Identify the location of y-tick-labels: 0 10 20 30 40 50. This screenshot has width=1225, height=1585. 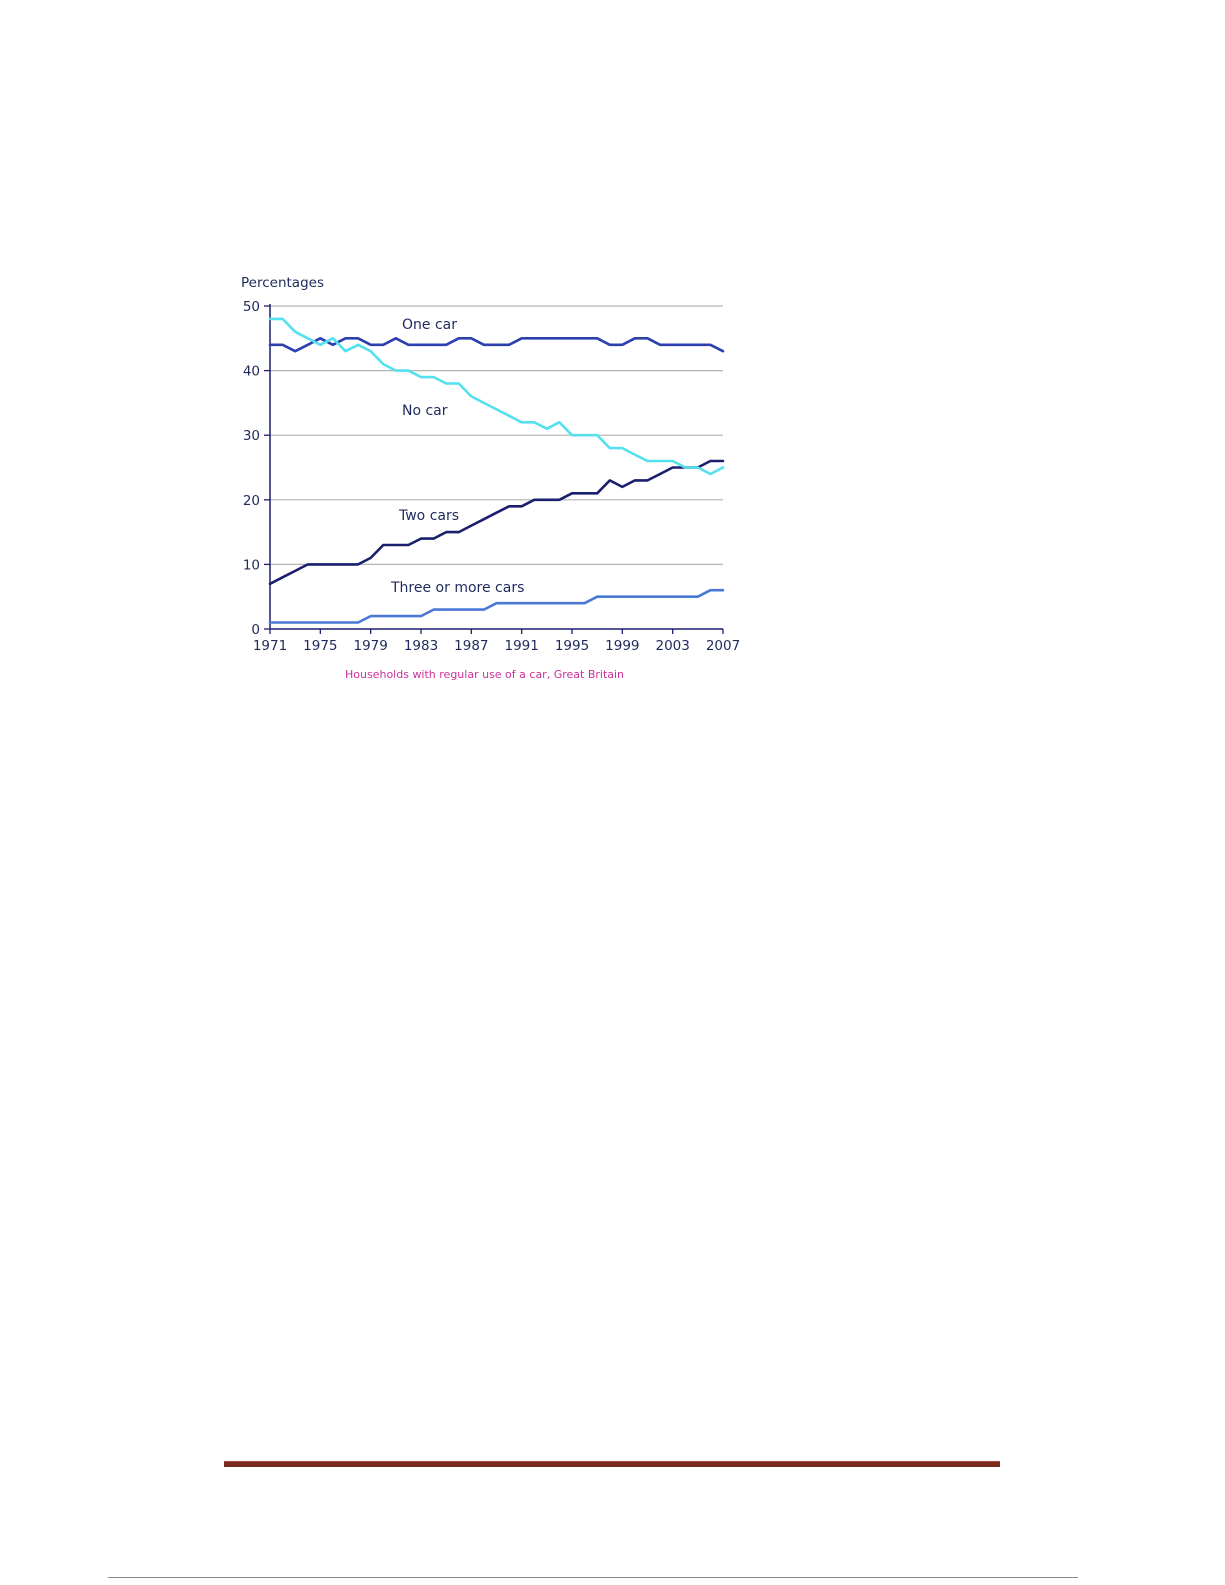
(251, 468).